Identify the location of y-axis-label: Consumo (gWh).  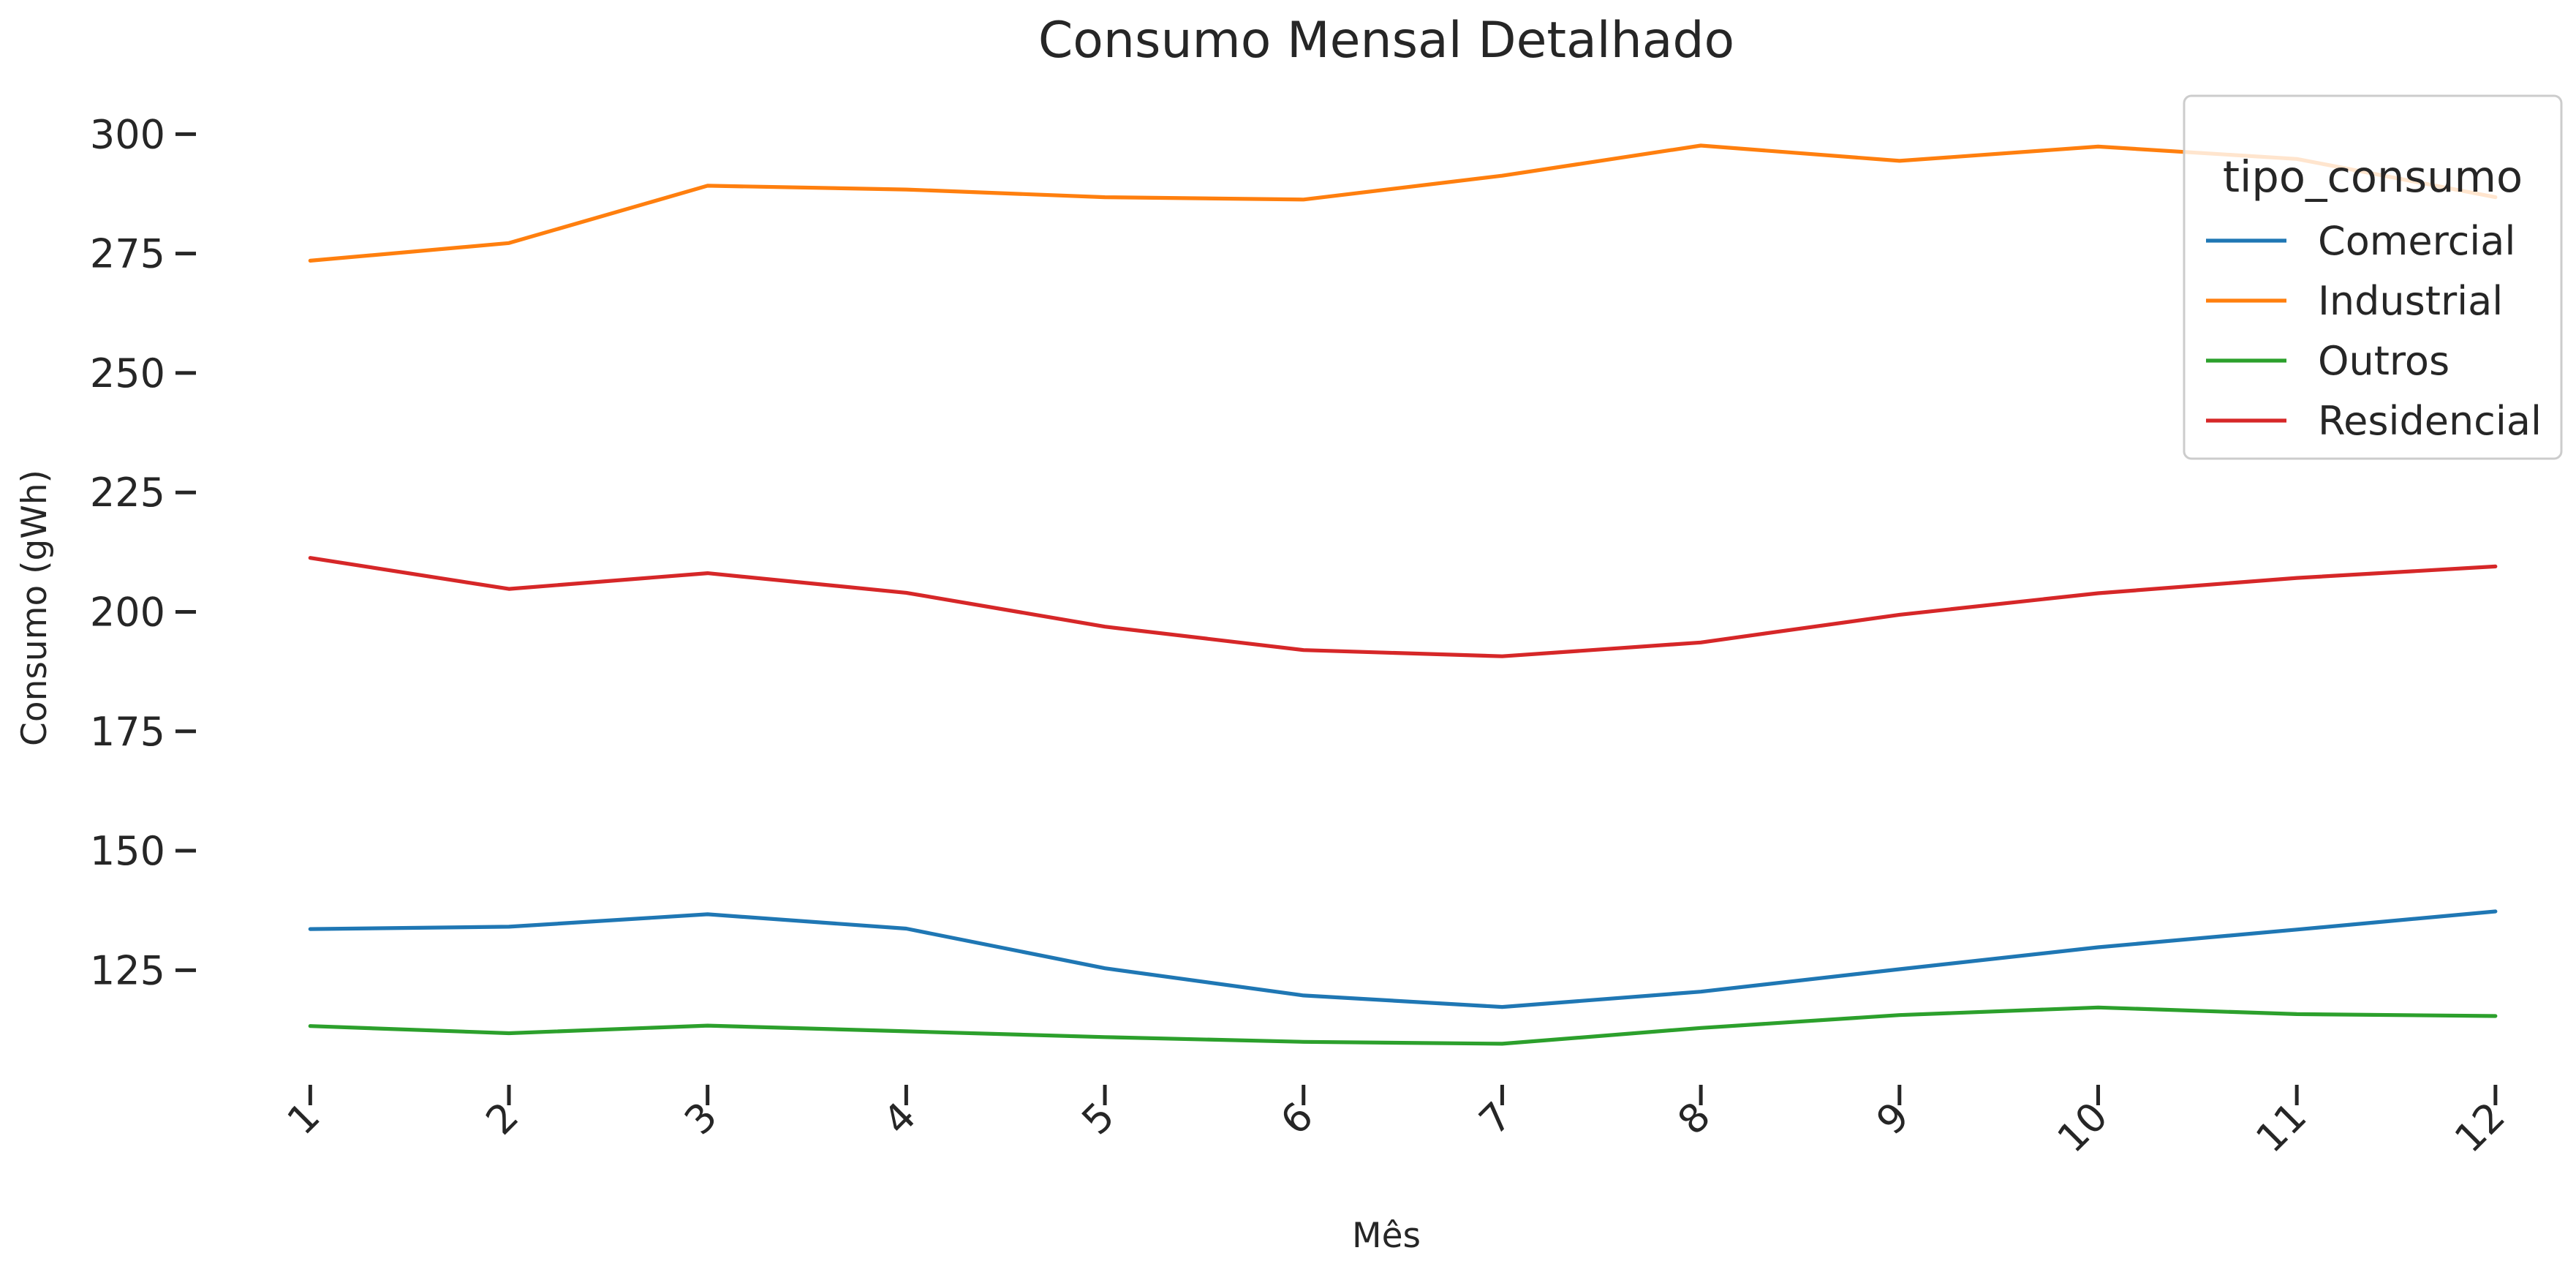
(35, 608).